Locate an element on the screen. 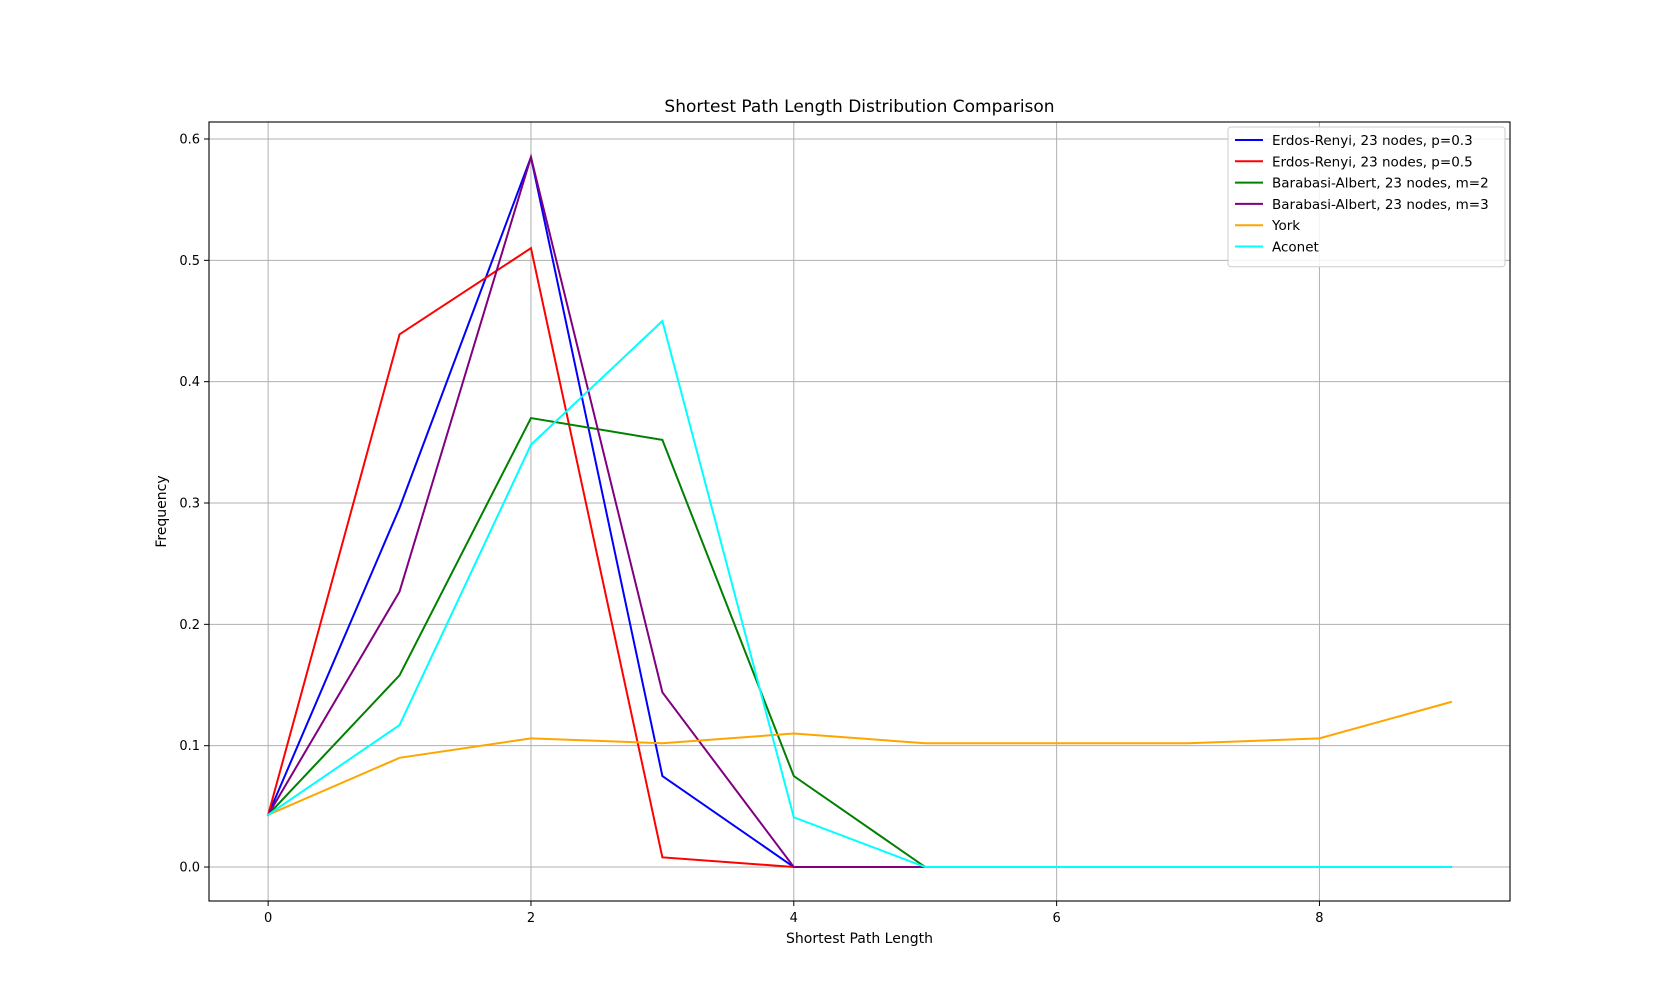 Image resolution: width=1664 pixels, height=1005 pixels. y-tick-label: 0.6 is located at coordinates (189, 139).